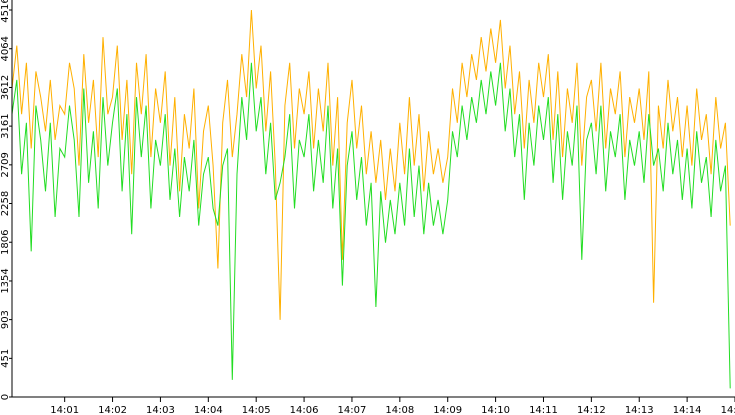 The image size is (735, 415). What do you see at coordinates (5, 319) in the screenshot?
I see `y-tick-label: 903` at bounding box center [5, 319].